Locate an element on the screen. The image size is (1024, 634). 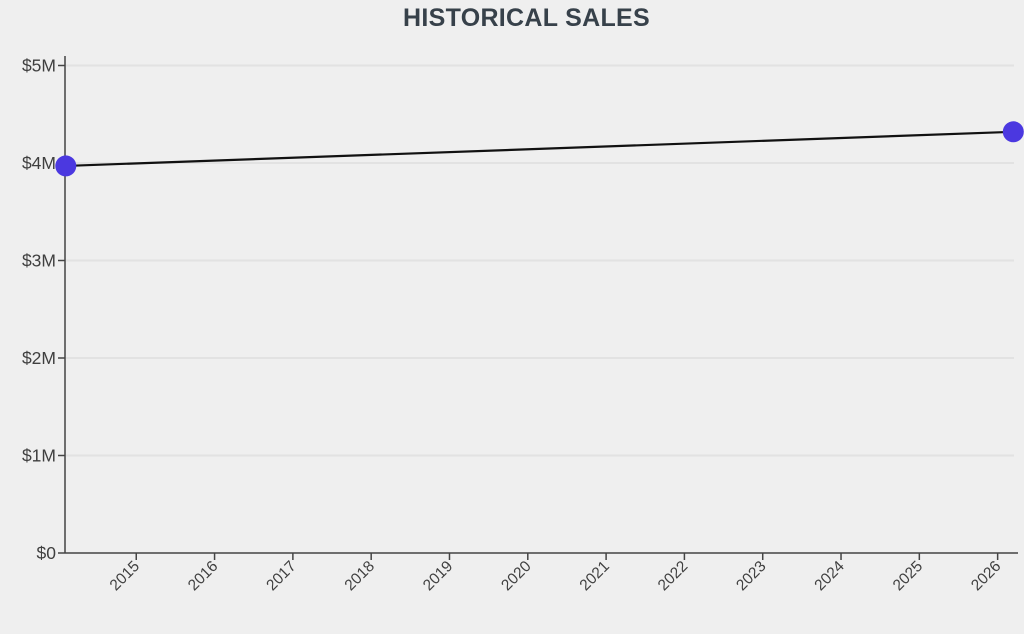
sales-line is located at coordinates (539, 149).